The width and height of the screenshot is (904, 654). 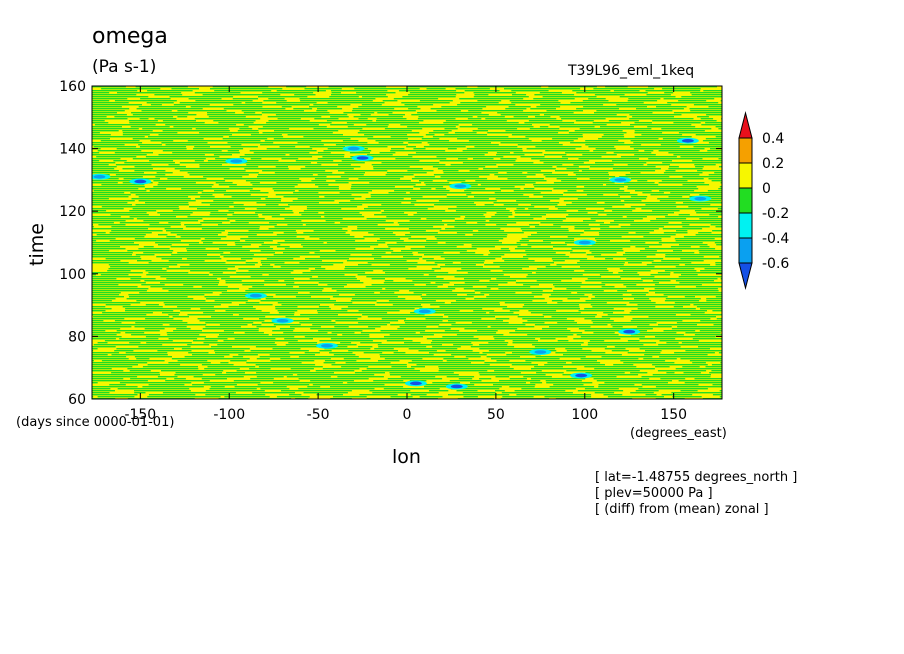 I want to click on note-difference: [ (diff) from (mean) zonal ], so click(x=682, y=509).